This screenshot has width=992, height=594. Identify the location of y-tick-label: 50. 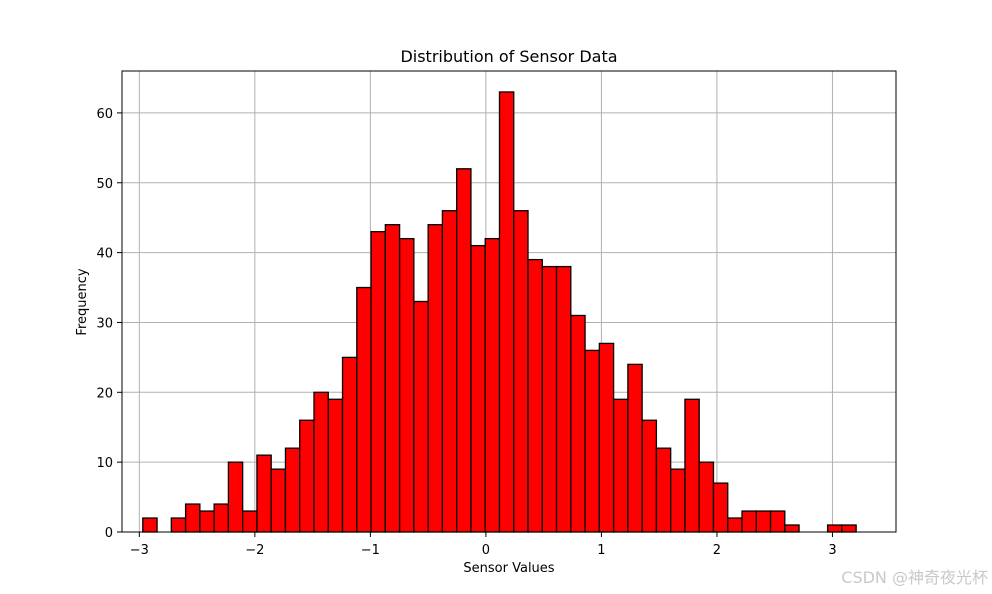
(104, 184).